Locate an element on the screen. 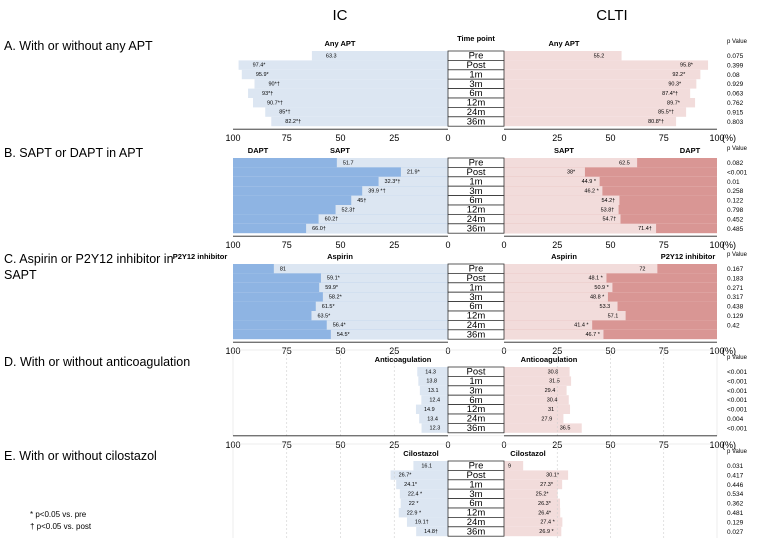 The image size is (762, 538). p-value: 0.031 is located at coordinates (735, 466).